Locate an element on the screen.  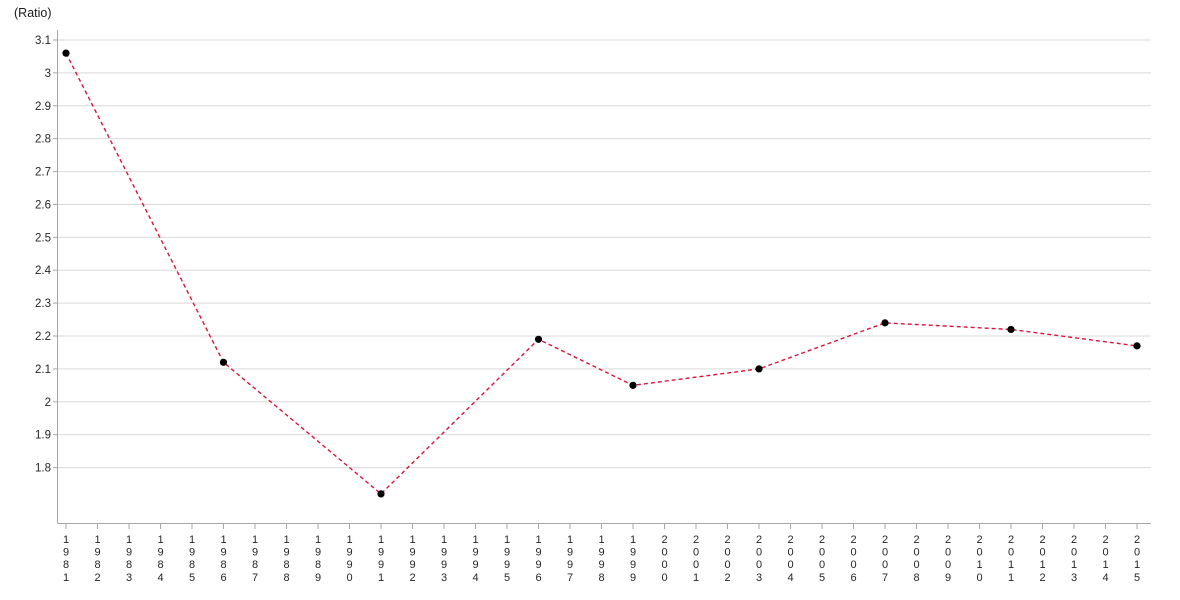
y-axis-tick-label: 2 is located at coordinates (48, 403).